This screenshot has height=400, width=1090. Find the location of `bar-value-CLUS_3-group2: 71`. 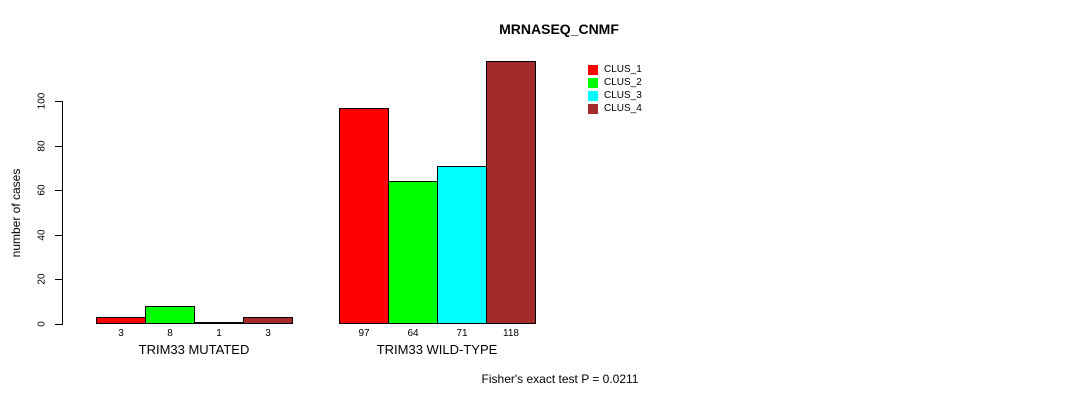

bar-value-CLUS_3-group2: 71 is located at coordinates (462, 333).